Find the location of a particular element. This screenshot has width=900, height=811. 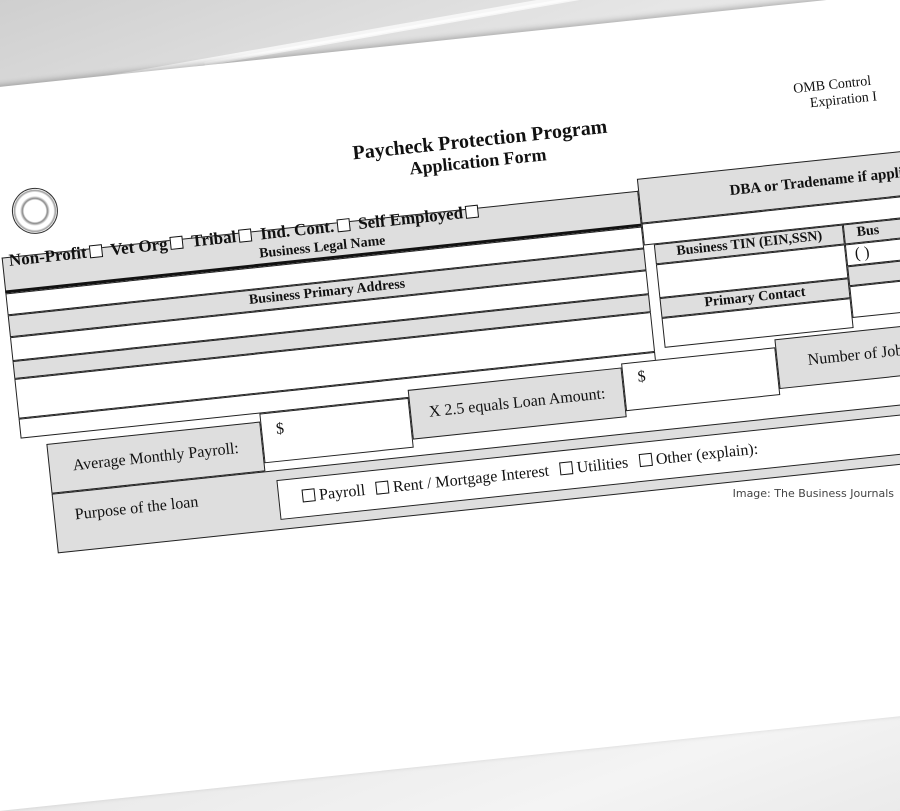

purpose-other: Other (explain): is located at coordinates (697, 456).